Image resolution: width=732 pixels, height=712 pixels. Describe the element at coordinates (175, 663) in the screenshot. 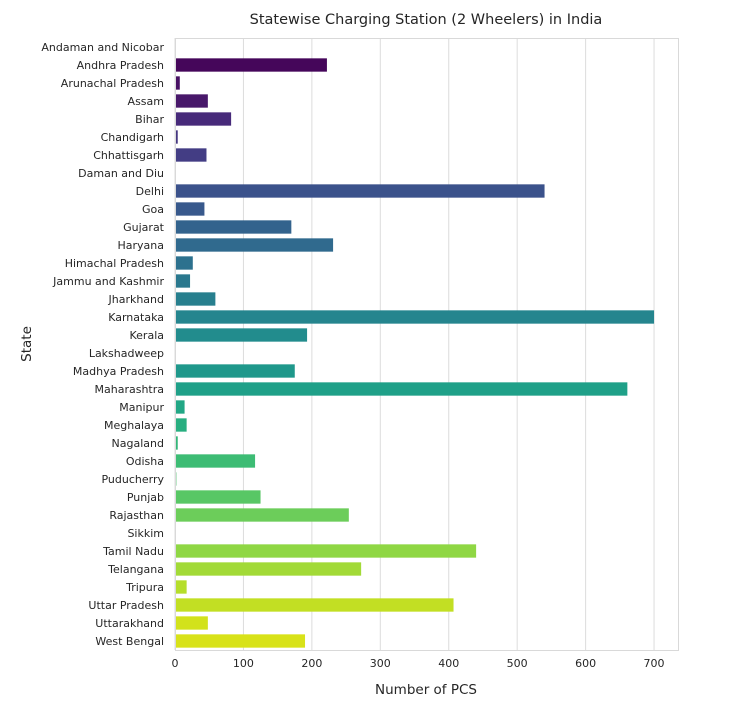

I see `x-tick-label: 0` at that location.